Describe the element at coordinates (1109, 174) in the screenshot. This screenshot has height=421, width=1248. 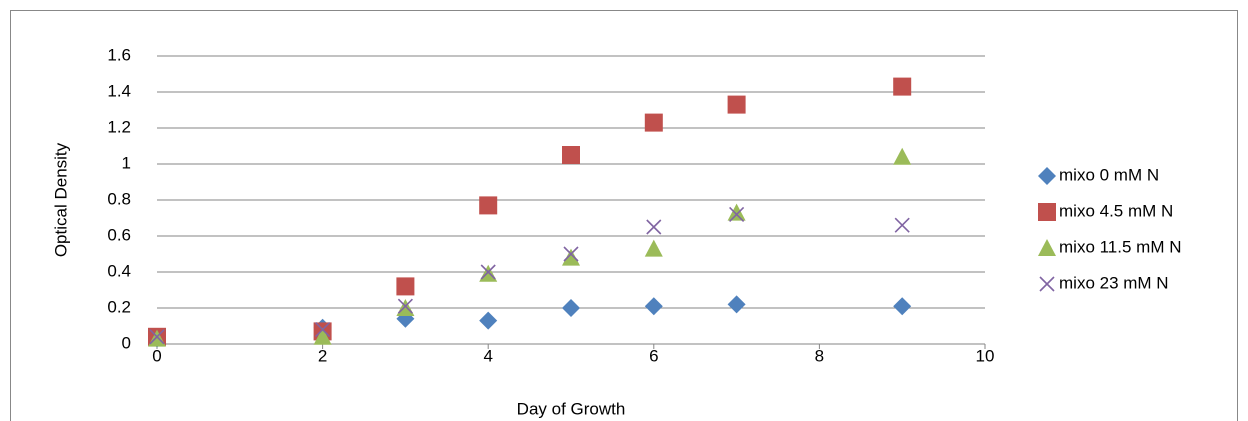
I see `legend-label: mixo 0 mM N` at that location.